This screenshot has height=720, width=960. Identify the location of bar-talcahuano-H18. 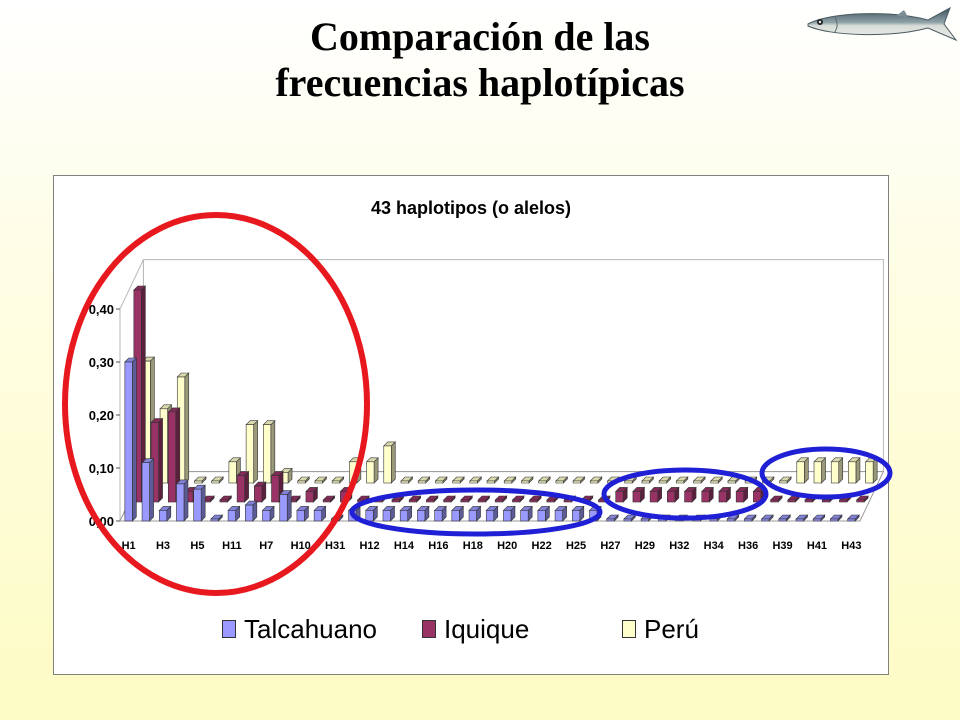
(472, 516).